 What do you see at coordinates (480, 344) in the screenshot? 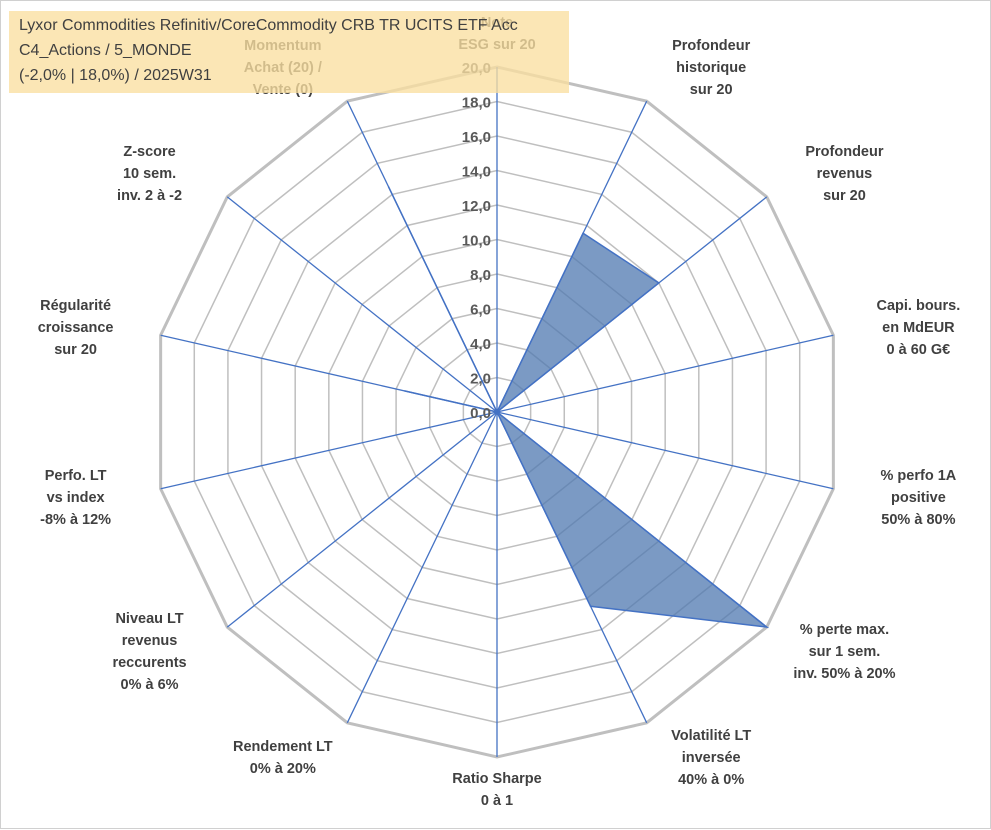
I see `tick-label: 4,0` at bounding box center [480, 344].